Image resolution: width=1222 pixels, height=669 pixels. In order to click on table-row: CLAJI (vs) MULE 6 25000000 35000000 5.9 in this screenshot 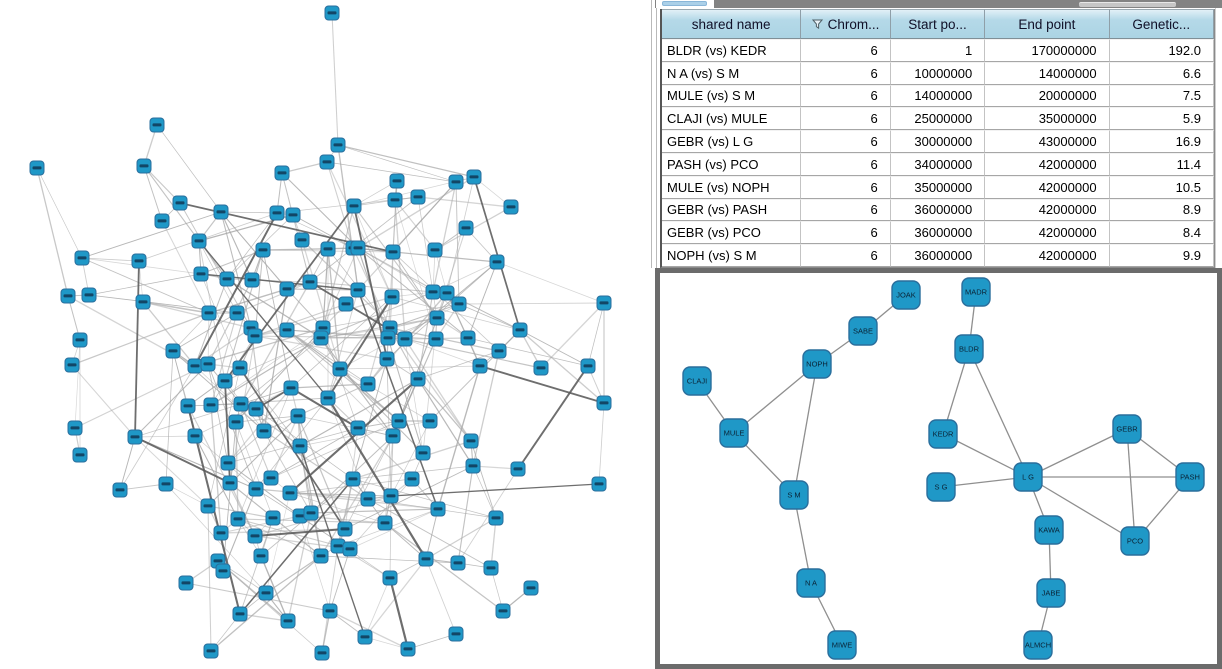, I will do `click(938, 119)`.